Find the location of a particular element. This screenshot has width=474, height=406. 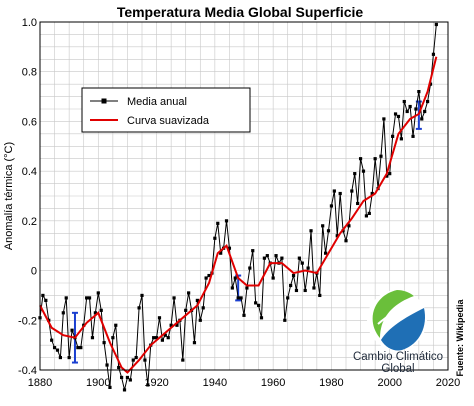

y-tick-label: -0.4 is located at coordinates (27, 371).